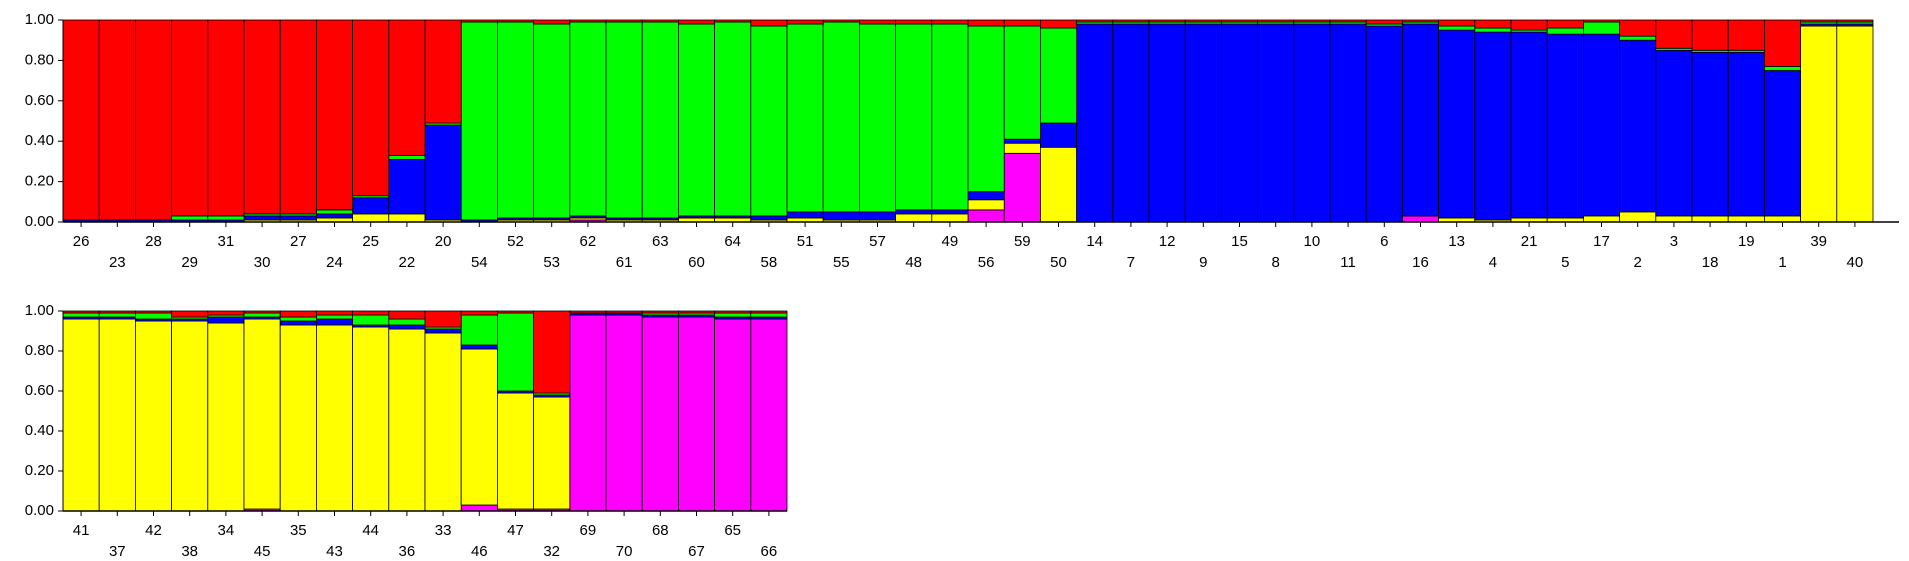  Describe the element at coordinates (153, 241) in the screenshot. I see `x-tick-label: 28` at that location.